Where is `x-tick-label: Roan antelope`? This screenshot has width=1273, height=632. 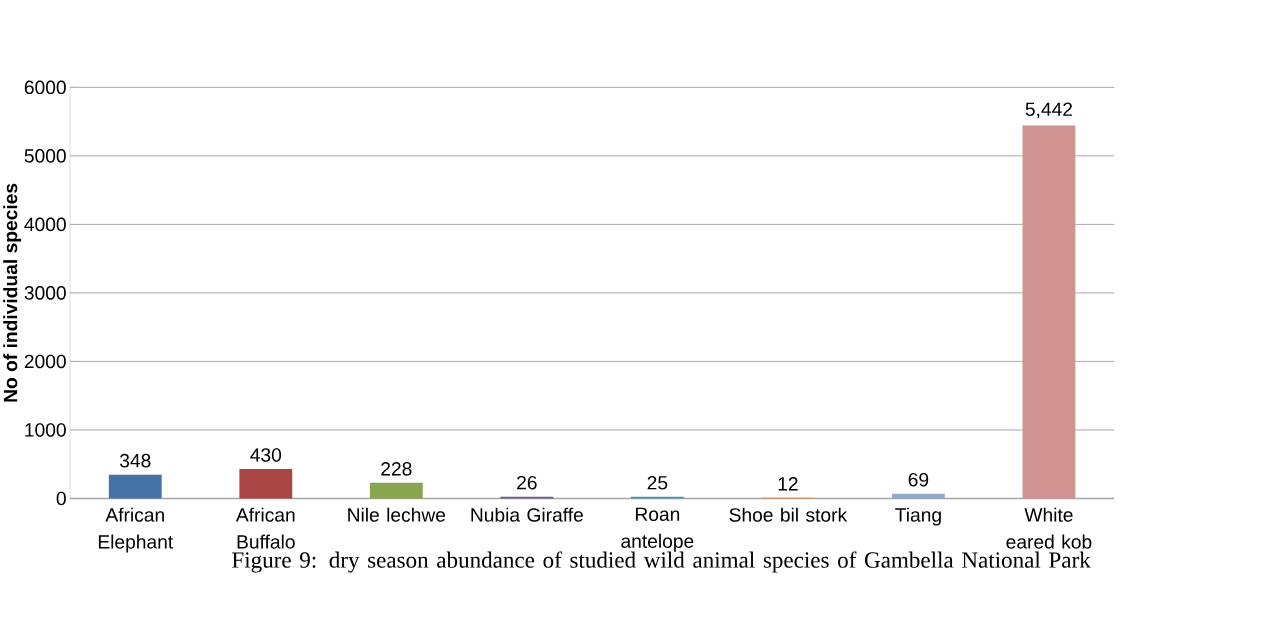 x-tick-label: Roan antelope is located at coordinates (657, 529).